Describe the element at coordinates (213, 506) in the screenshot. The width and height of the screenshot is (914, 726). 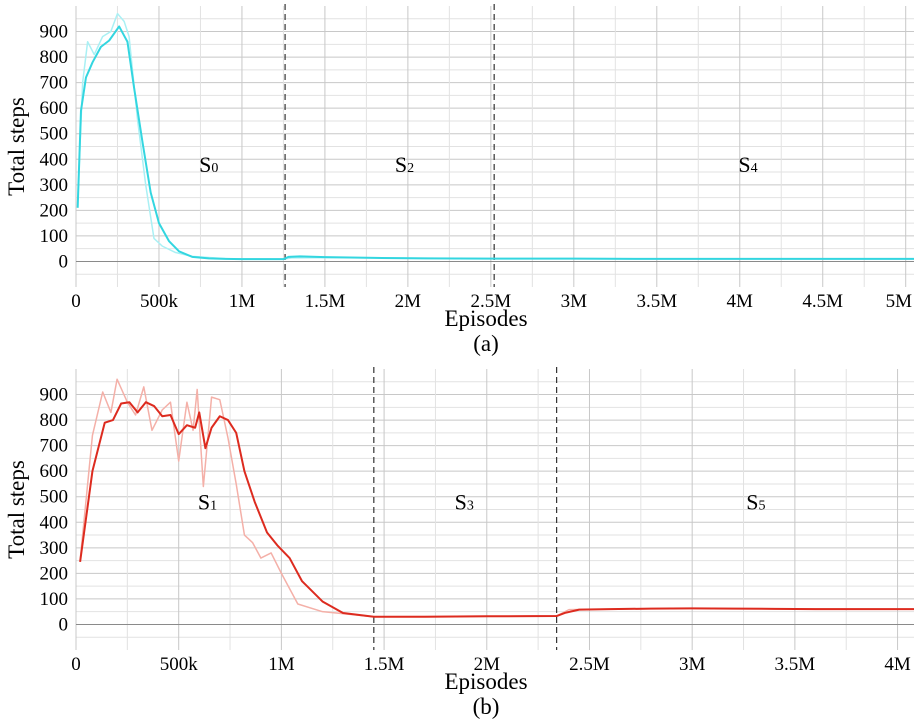
I see `stage-label-subscript: 1` at that location.